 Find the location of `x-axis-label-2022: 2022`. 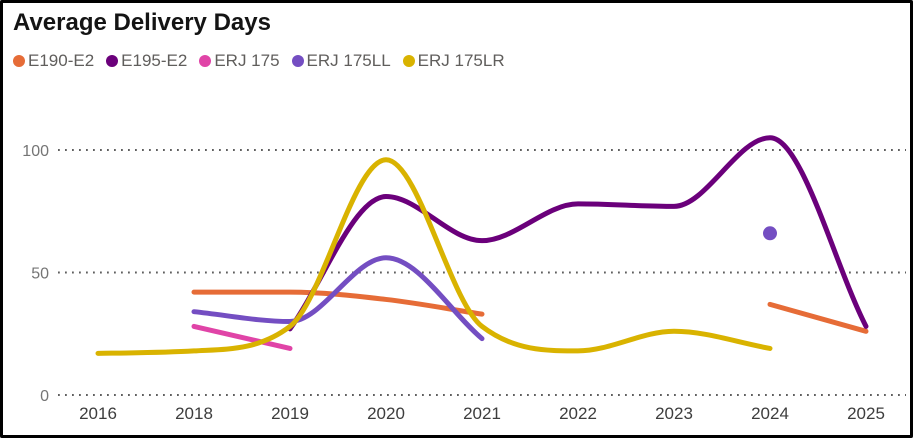

x-axis-label-2022: 2022 is located at coordinates (578, 413).